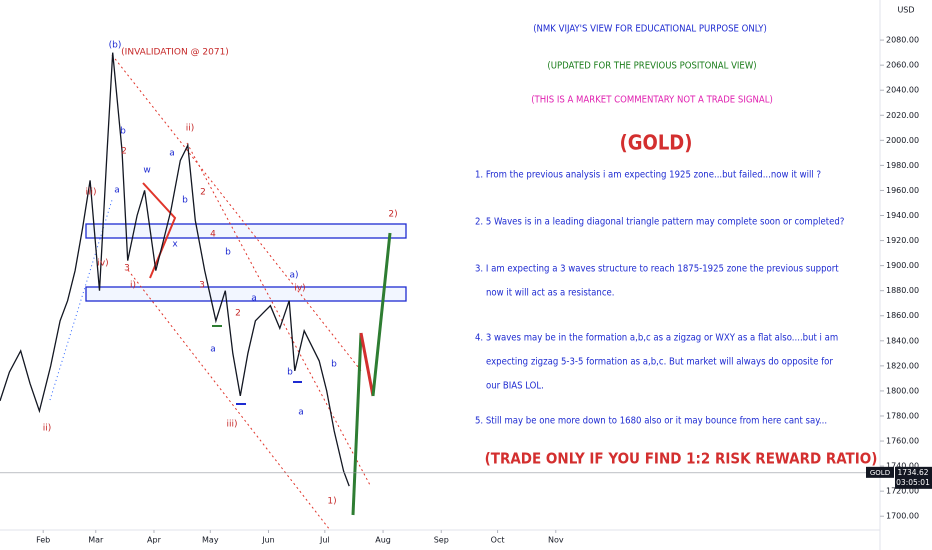 This screenshot has width=932, height=550. I want to click on y-tick-label: 2080.00, so click(902, 40).